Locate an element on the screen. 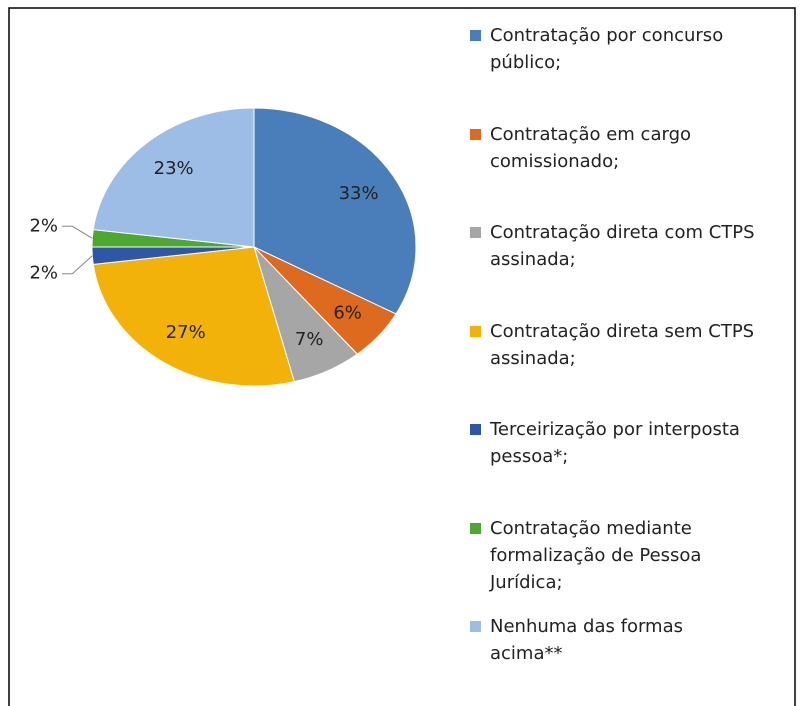  legend-label: Contratação direta com CTPS assinada; is located at coordinates (622, 246).